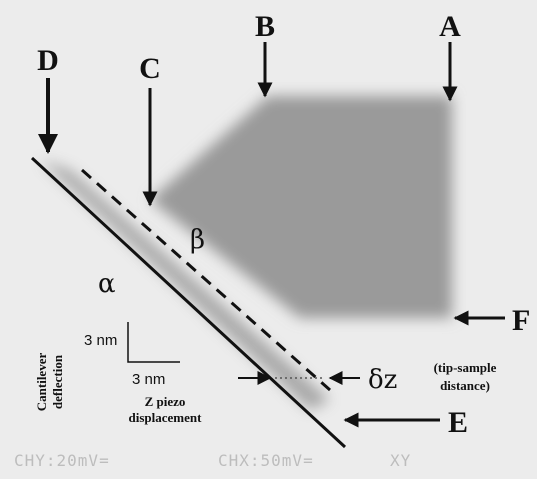 This screenshot has height=479, width=537. Describe the element at coordinates (265, 26) in the screenshot. I see `label-b: B` at that location.